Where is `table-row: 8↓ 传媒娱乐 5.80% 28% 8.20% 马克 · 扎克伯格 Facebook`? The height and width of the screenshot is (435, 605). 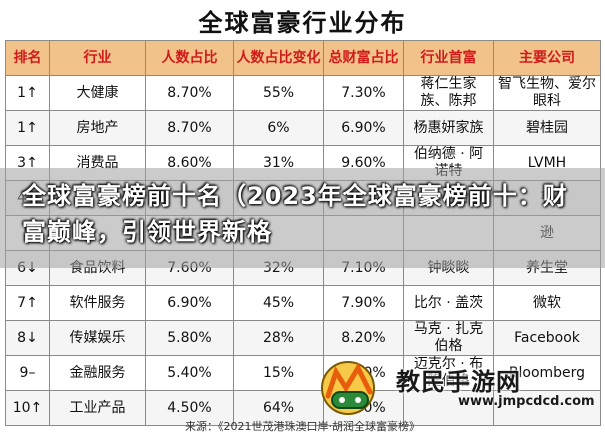
table-row: 8↓ 传媒娱乐 5.80% 28% 8.20% 马克 · 扎克伯格 Facebook is located at coordinates (303, 338).